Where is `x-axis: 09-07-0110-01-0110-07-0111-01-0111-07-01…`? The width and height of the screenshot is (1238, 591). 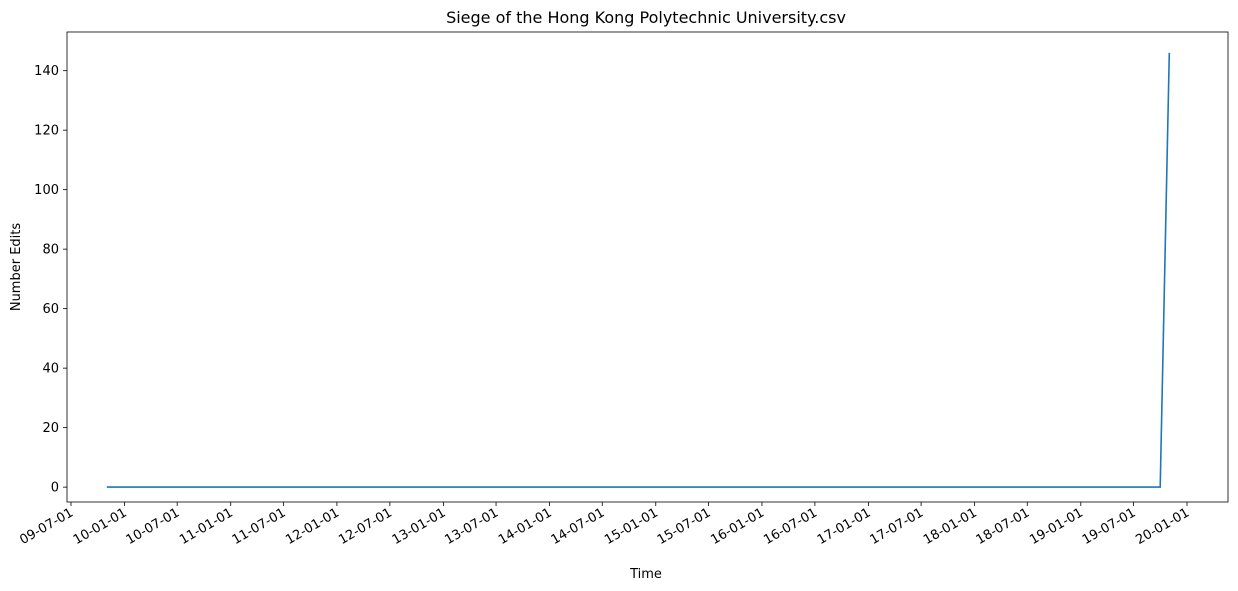
x-axis: 09-07-0110-01-0110-07-0111-01-0111-07-01… is located at coordinates (604, 525).